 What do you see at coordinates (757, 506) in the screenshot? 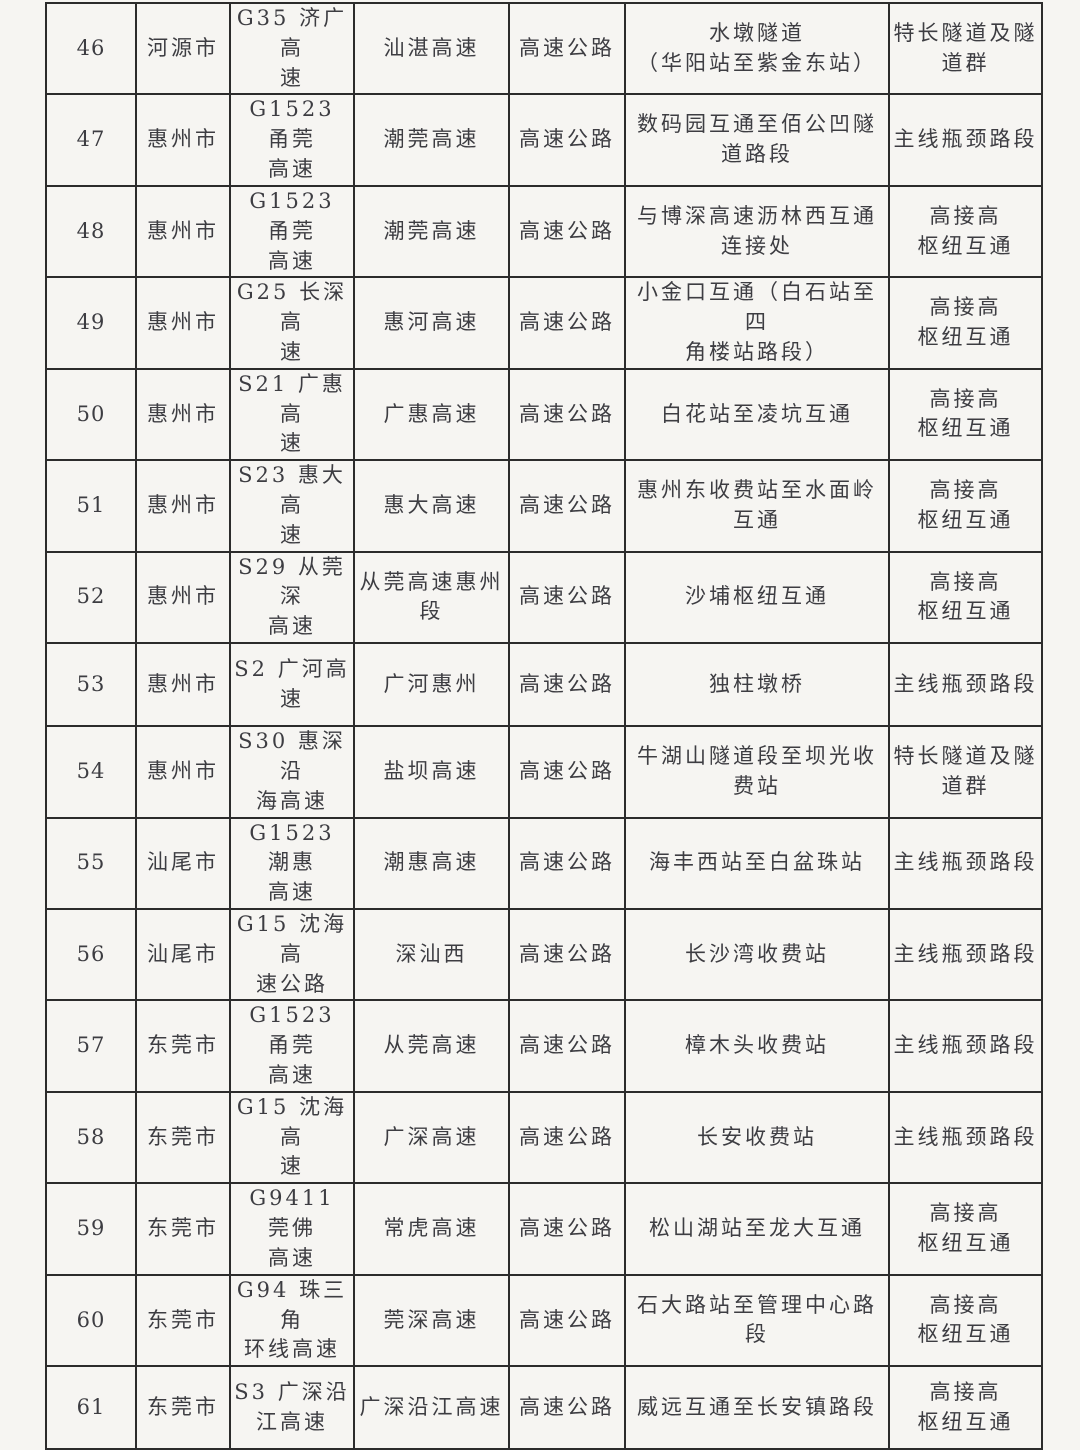
I see `cell-section: 惠州东收费站至水面岭 互通` at bounding box center [757, 506].